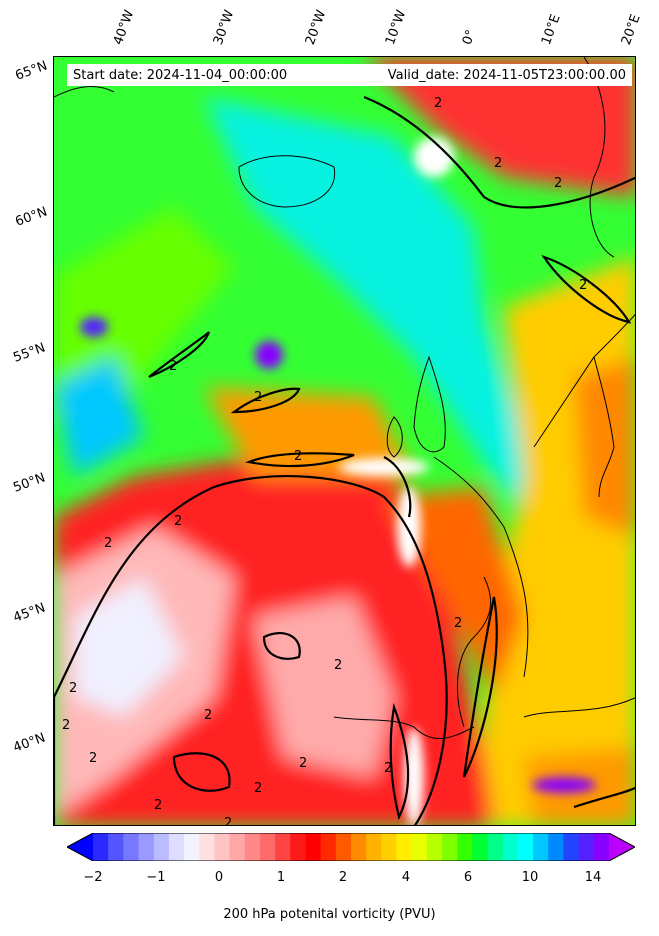 The image size is (659, 936). Describe the element at coordinates (551, 30) in the screenshot. I see `lon-label: 10°E` at that location.